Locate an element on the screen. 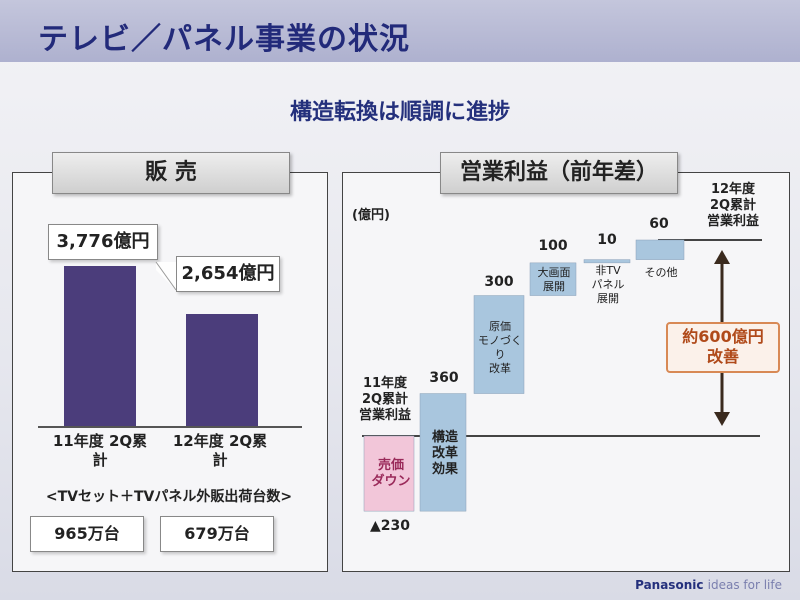 Image resolution: width=800 pixels, height=600 pixels. step-0-value: ▲230 is located at coordinates (390, 526).